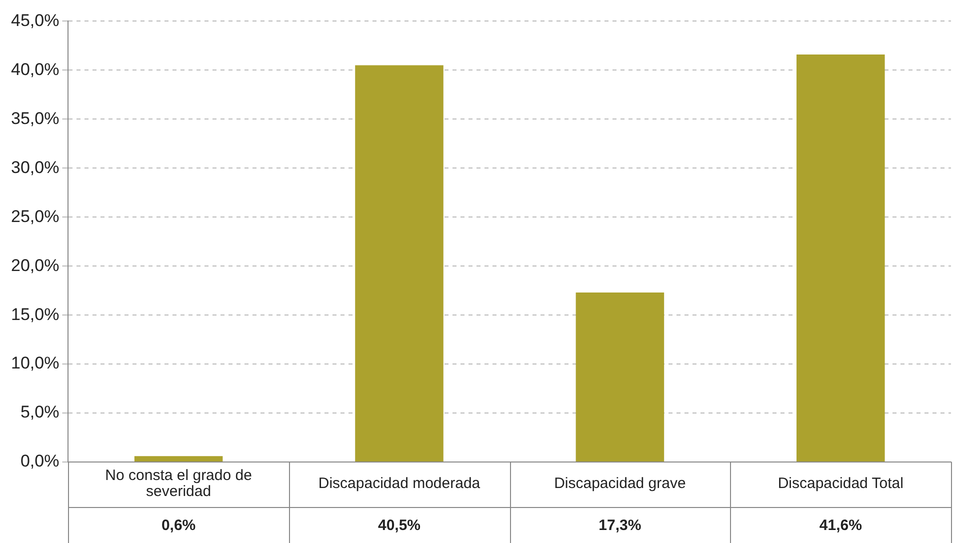 The image size is (963, 543). Describe the element at coordinates (620, 525) in the screenshot. I see `data-label: 17,3%` at that location.